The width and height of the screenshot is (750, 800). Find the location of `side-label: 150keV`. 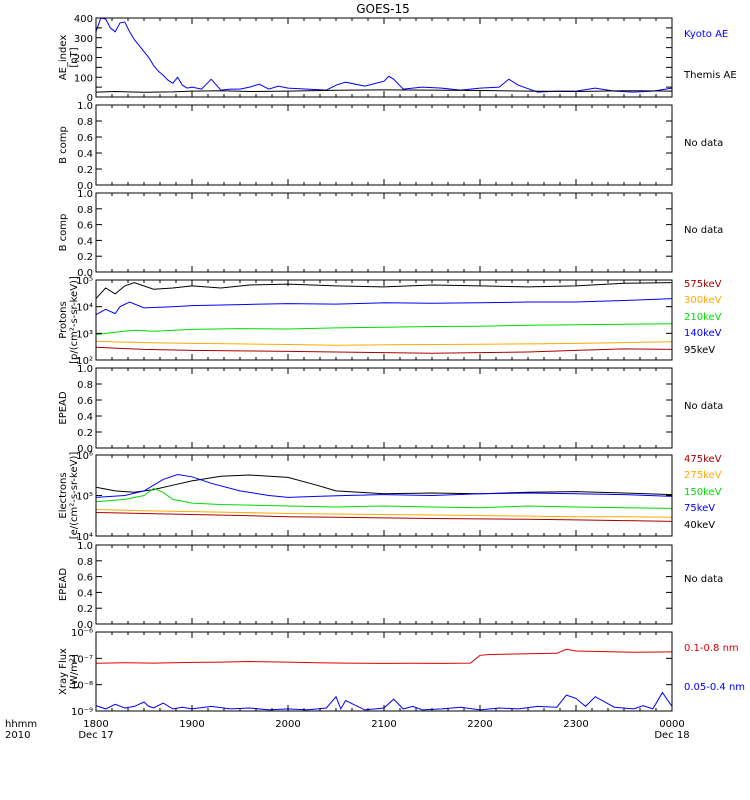

side-label: 150keV is located at coordinates (703, 492).